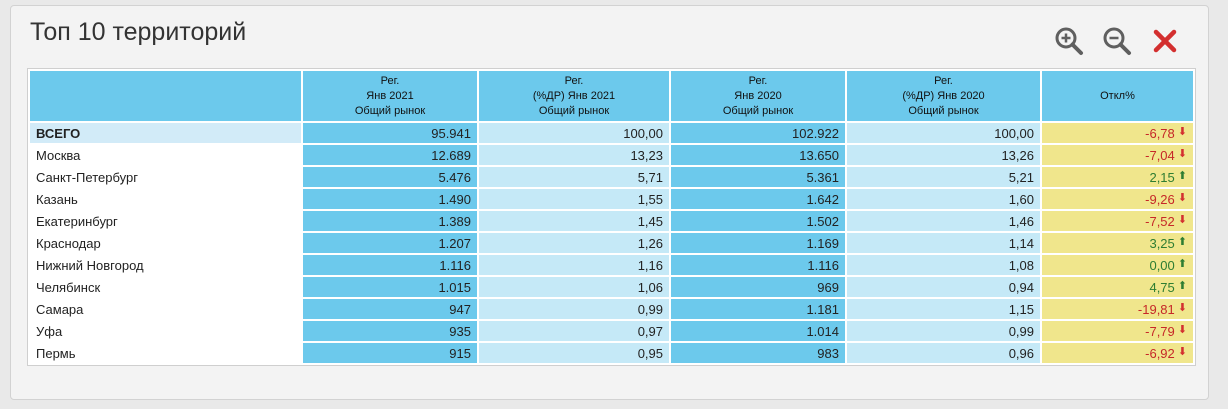 This screenshot has width=1228, height=409. Describe the element at coordinates (943, 287) in the screenshot. I see `share-jan-2020-value: 0,94` at that location.